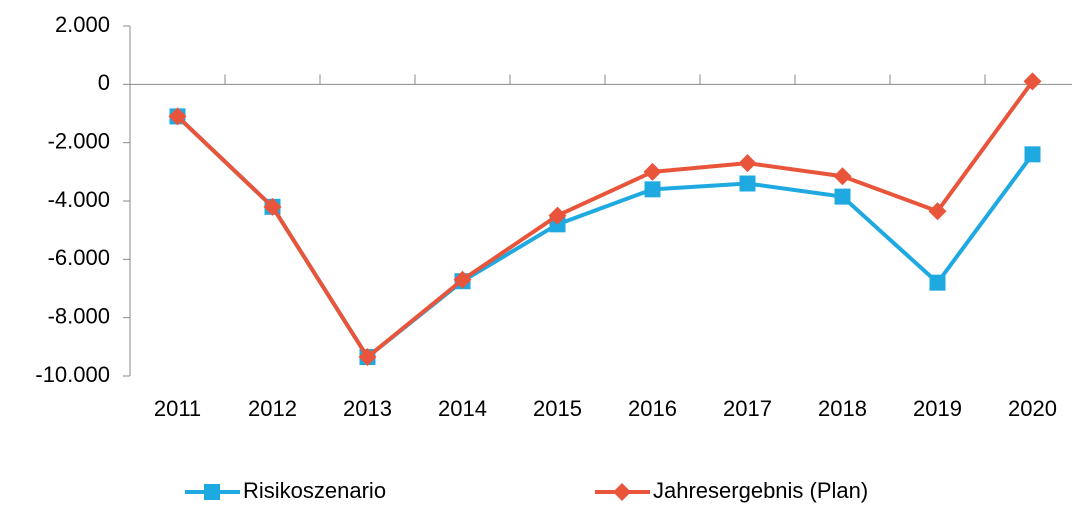 The width and height of the screenshot is (1072, 505). Describe the element at coordinates (72, 374) in the screenshot. I see `y-tick-label: -10.000` at that location.